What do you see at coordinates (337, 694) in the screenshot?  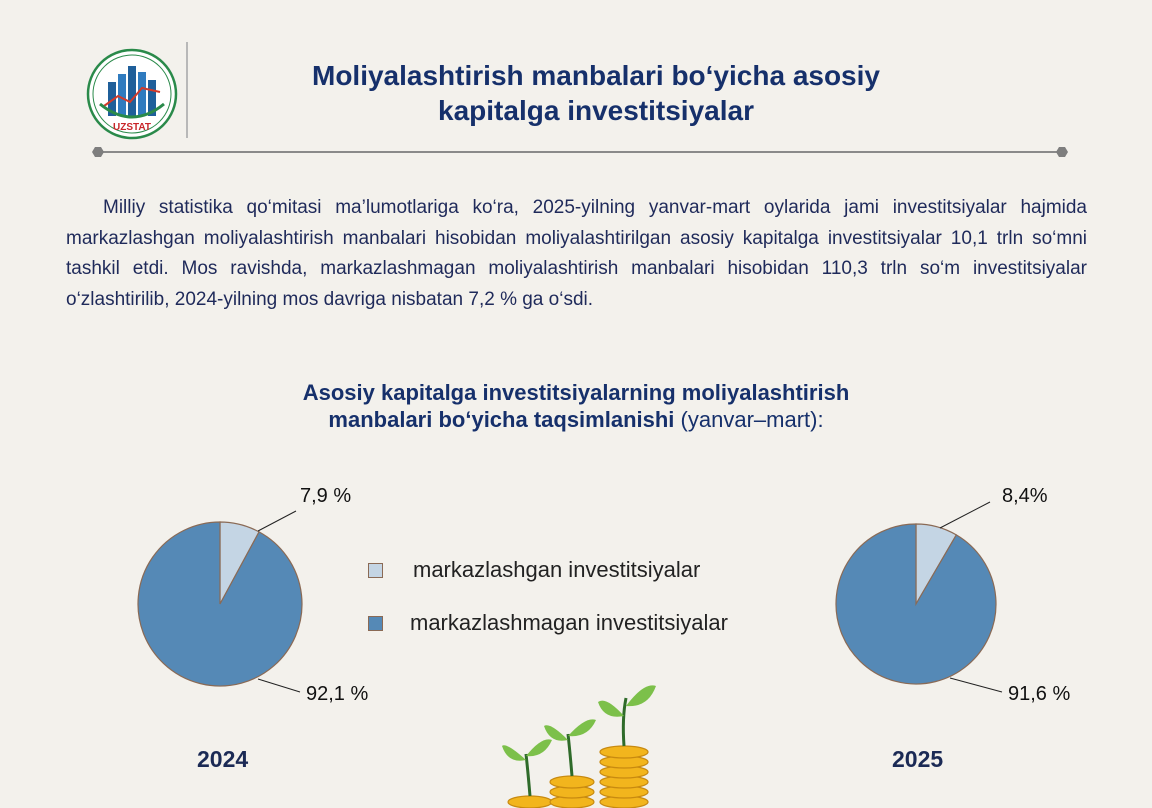 I see `pie-2024-label-1: 92,1 %` at bounding box center [337, 694].